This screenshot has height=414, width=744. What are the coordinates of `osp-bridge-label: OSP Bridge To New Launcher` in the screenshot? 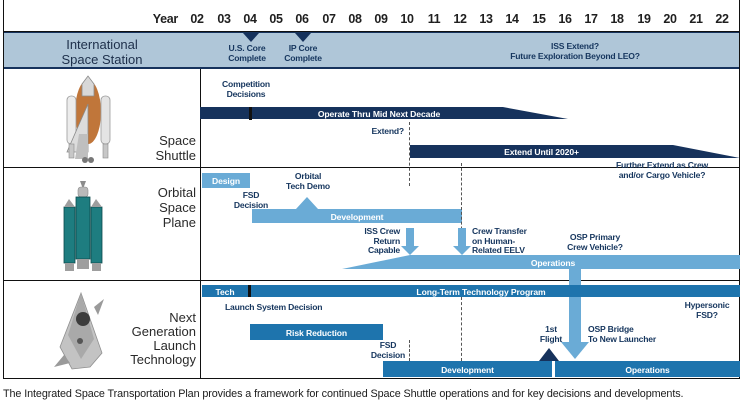 It's located at (622, 334).